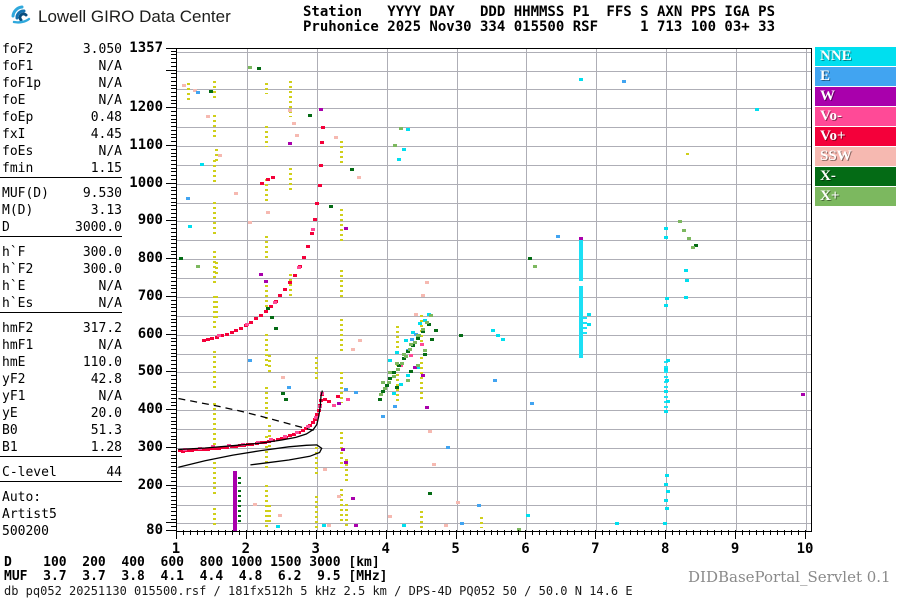 This screenshot has height=600, width=900. What do you see at coordinates (14, 379) in the screenshot?
I see `param-label: yF2` at bounding box center [14, 379].